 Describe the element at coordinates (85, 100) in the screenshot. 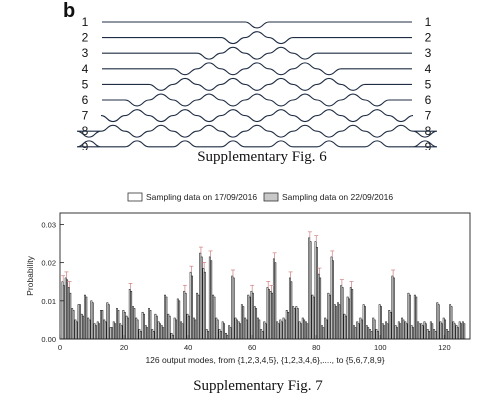

I see `port-label-left: 6` at that location.